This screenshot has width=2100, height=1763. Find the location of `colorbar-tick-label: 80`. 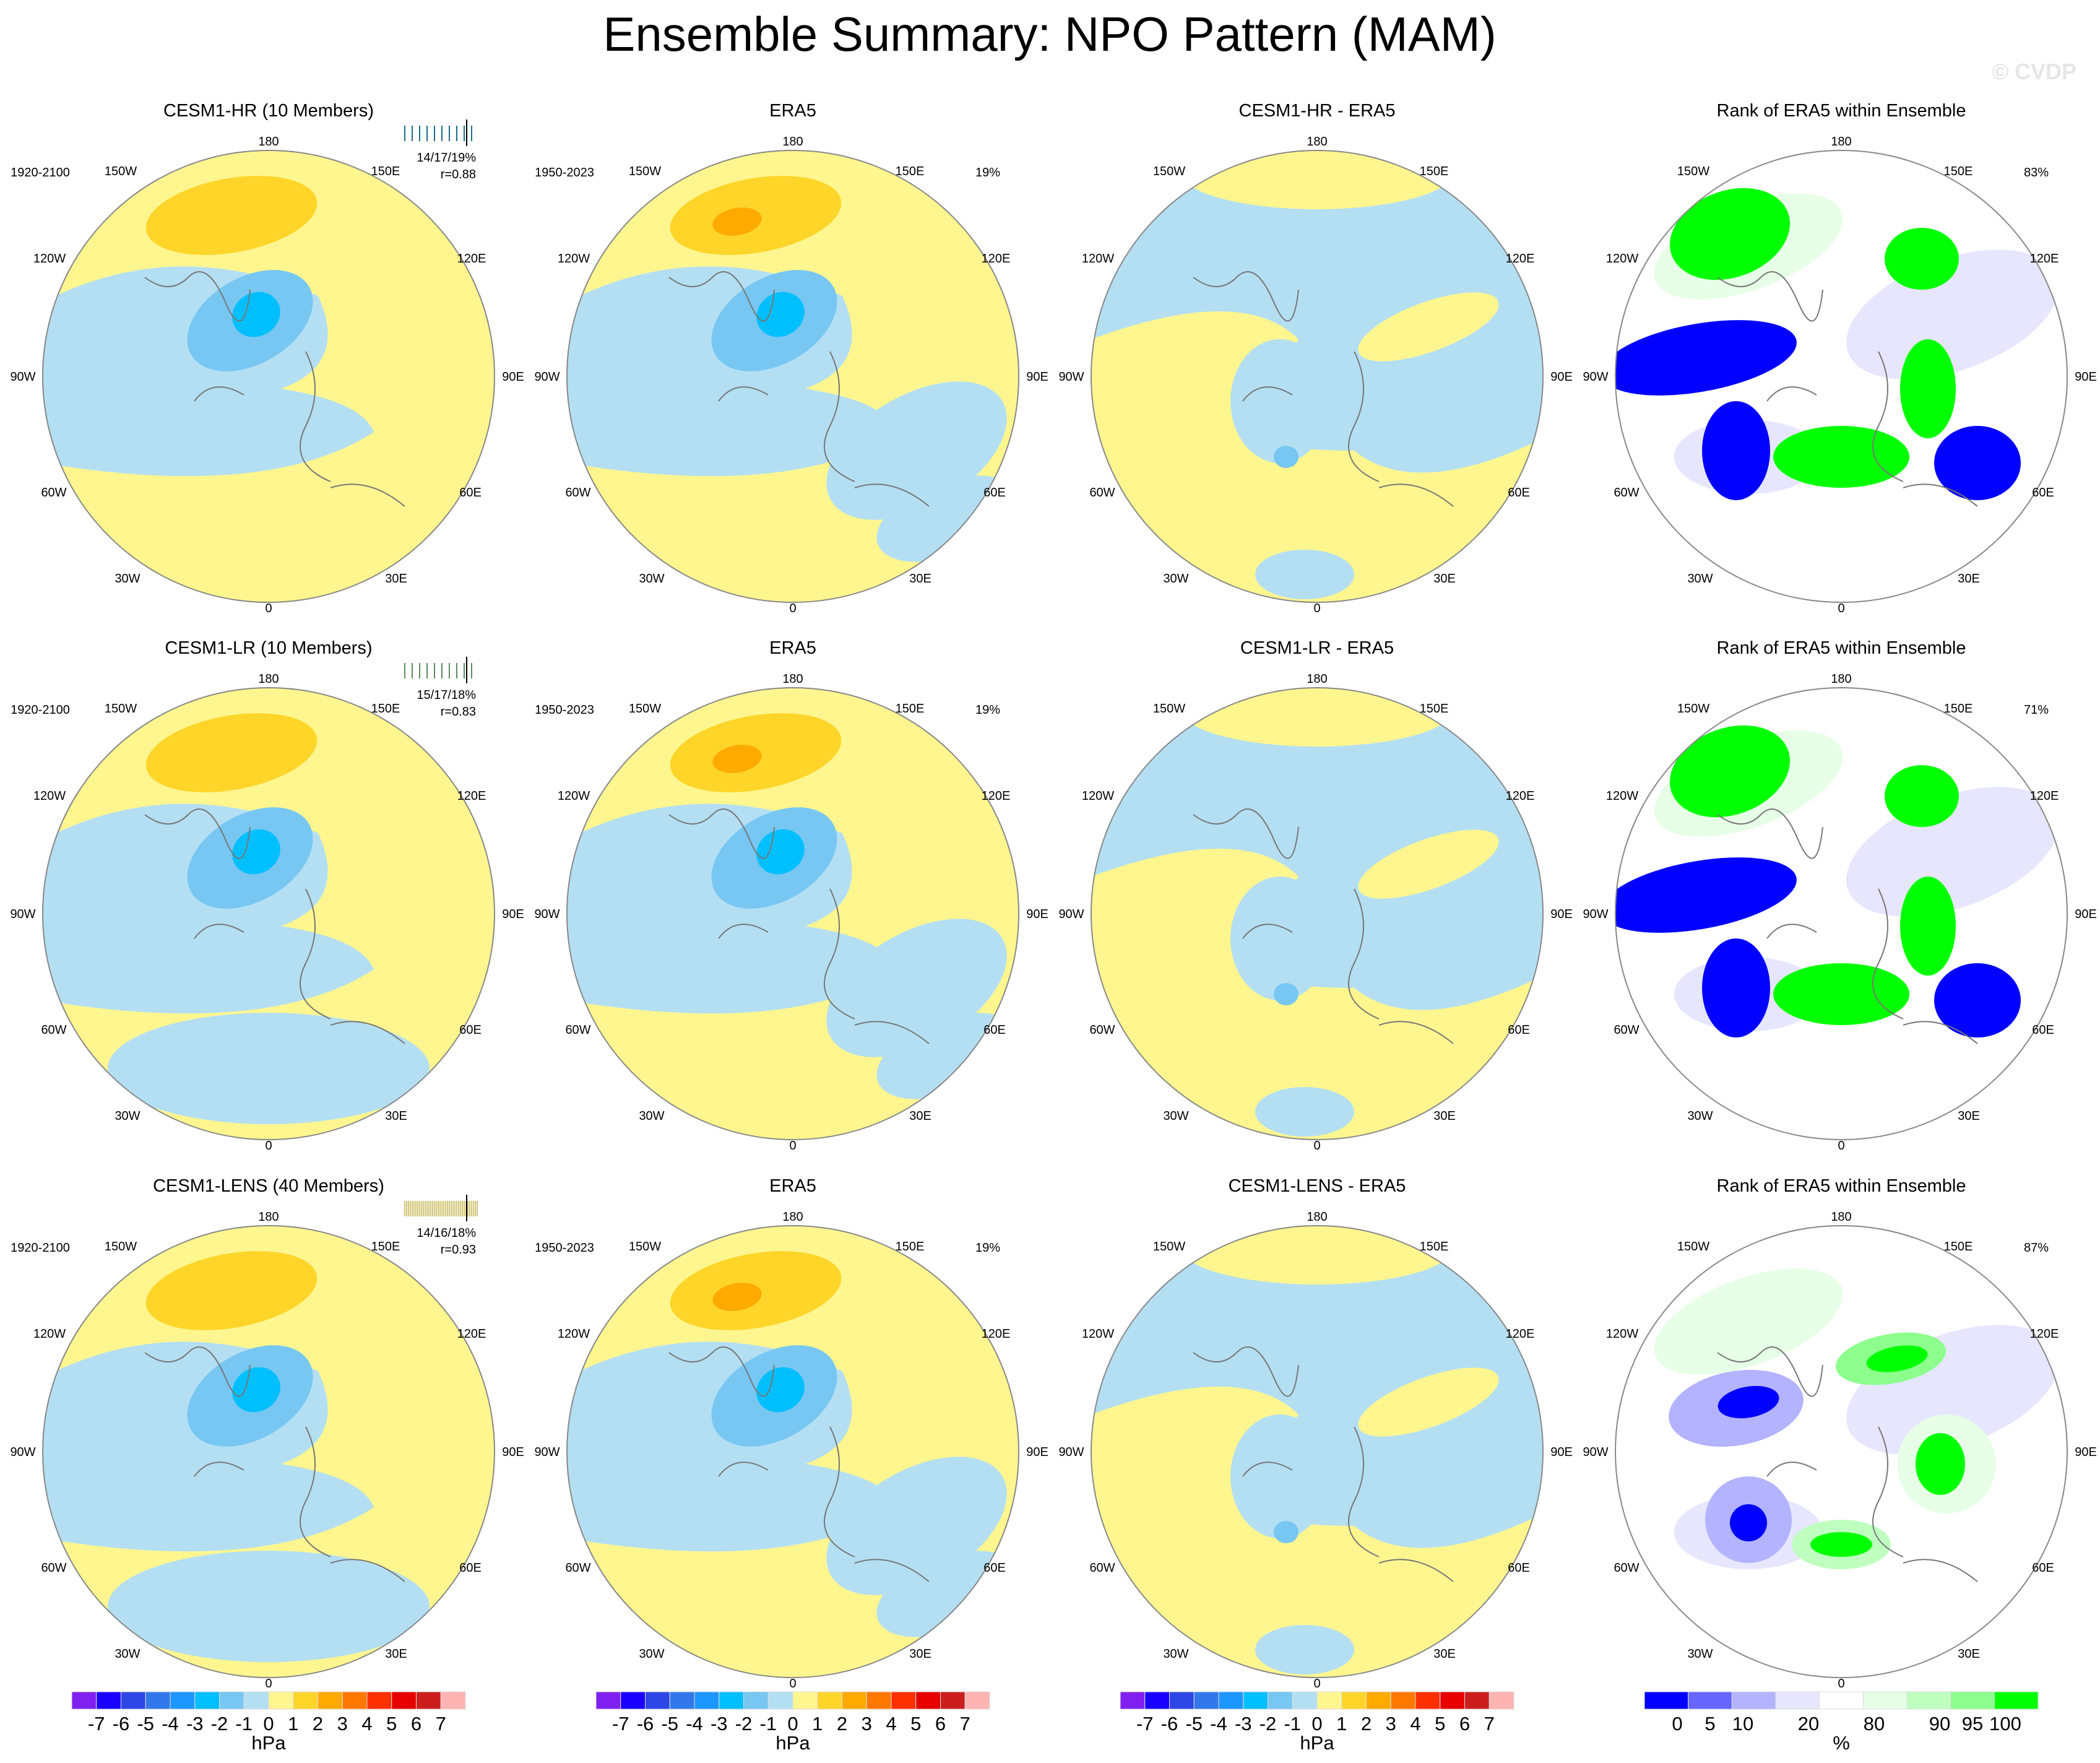

colorbar-tick-label: 80 is located at coordinates (1874, 1724).